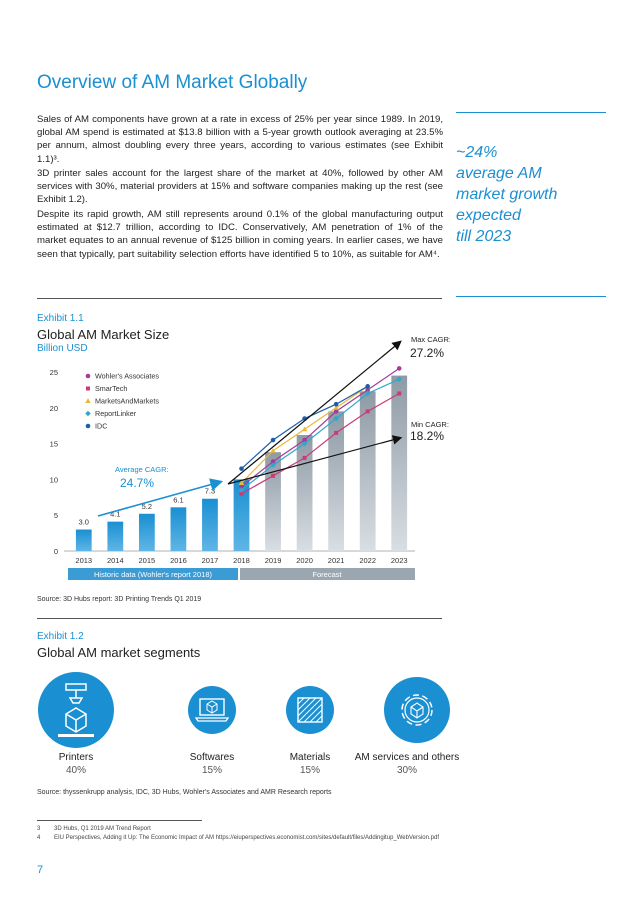  What do you see at coordinates (146, 532) in the screenshot?
I see `bar-2015` at bounding box center [146, 532].